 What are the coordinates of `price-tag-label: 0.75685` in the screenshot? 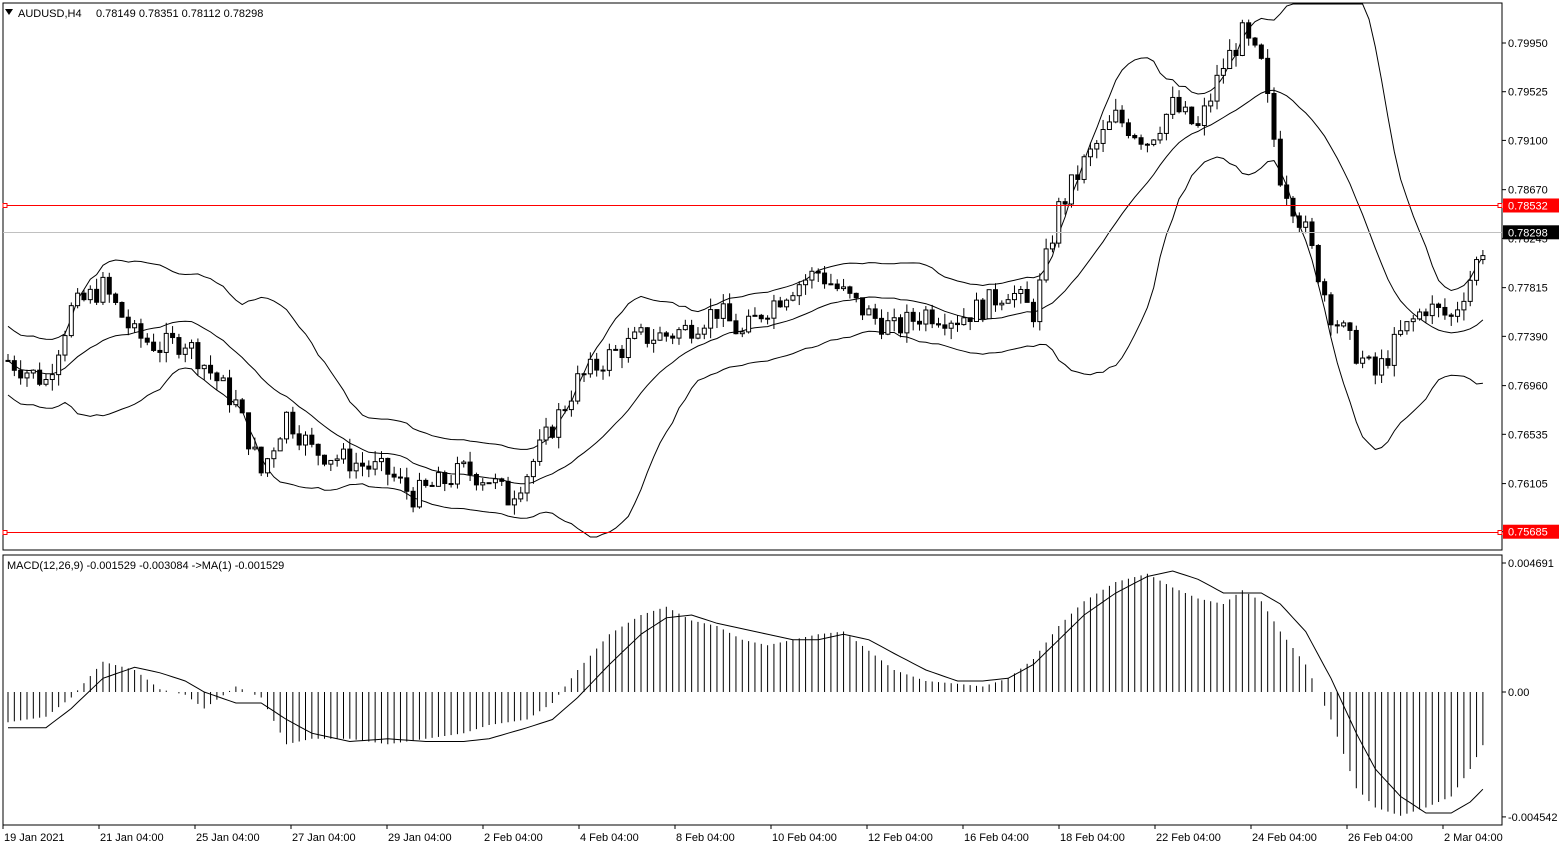 It's located at (1528, 533).